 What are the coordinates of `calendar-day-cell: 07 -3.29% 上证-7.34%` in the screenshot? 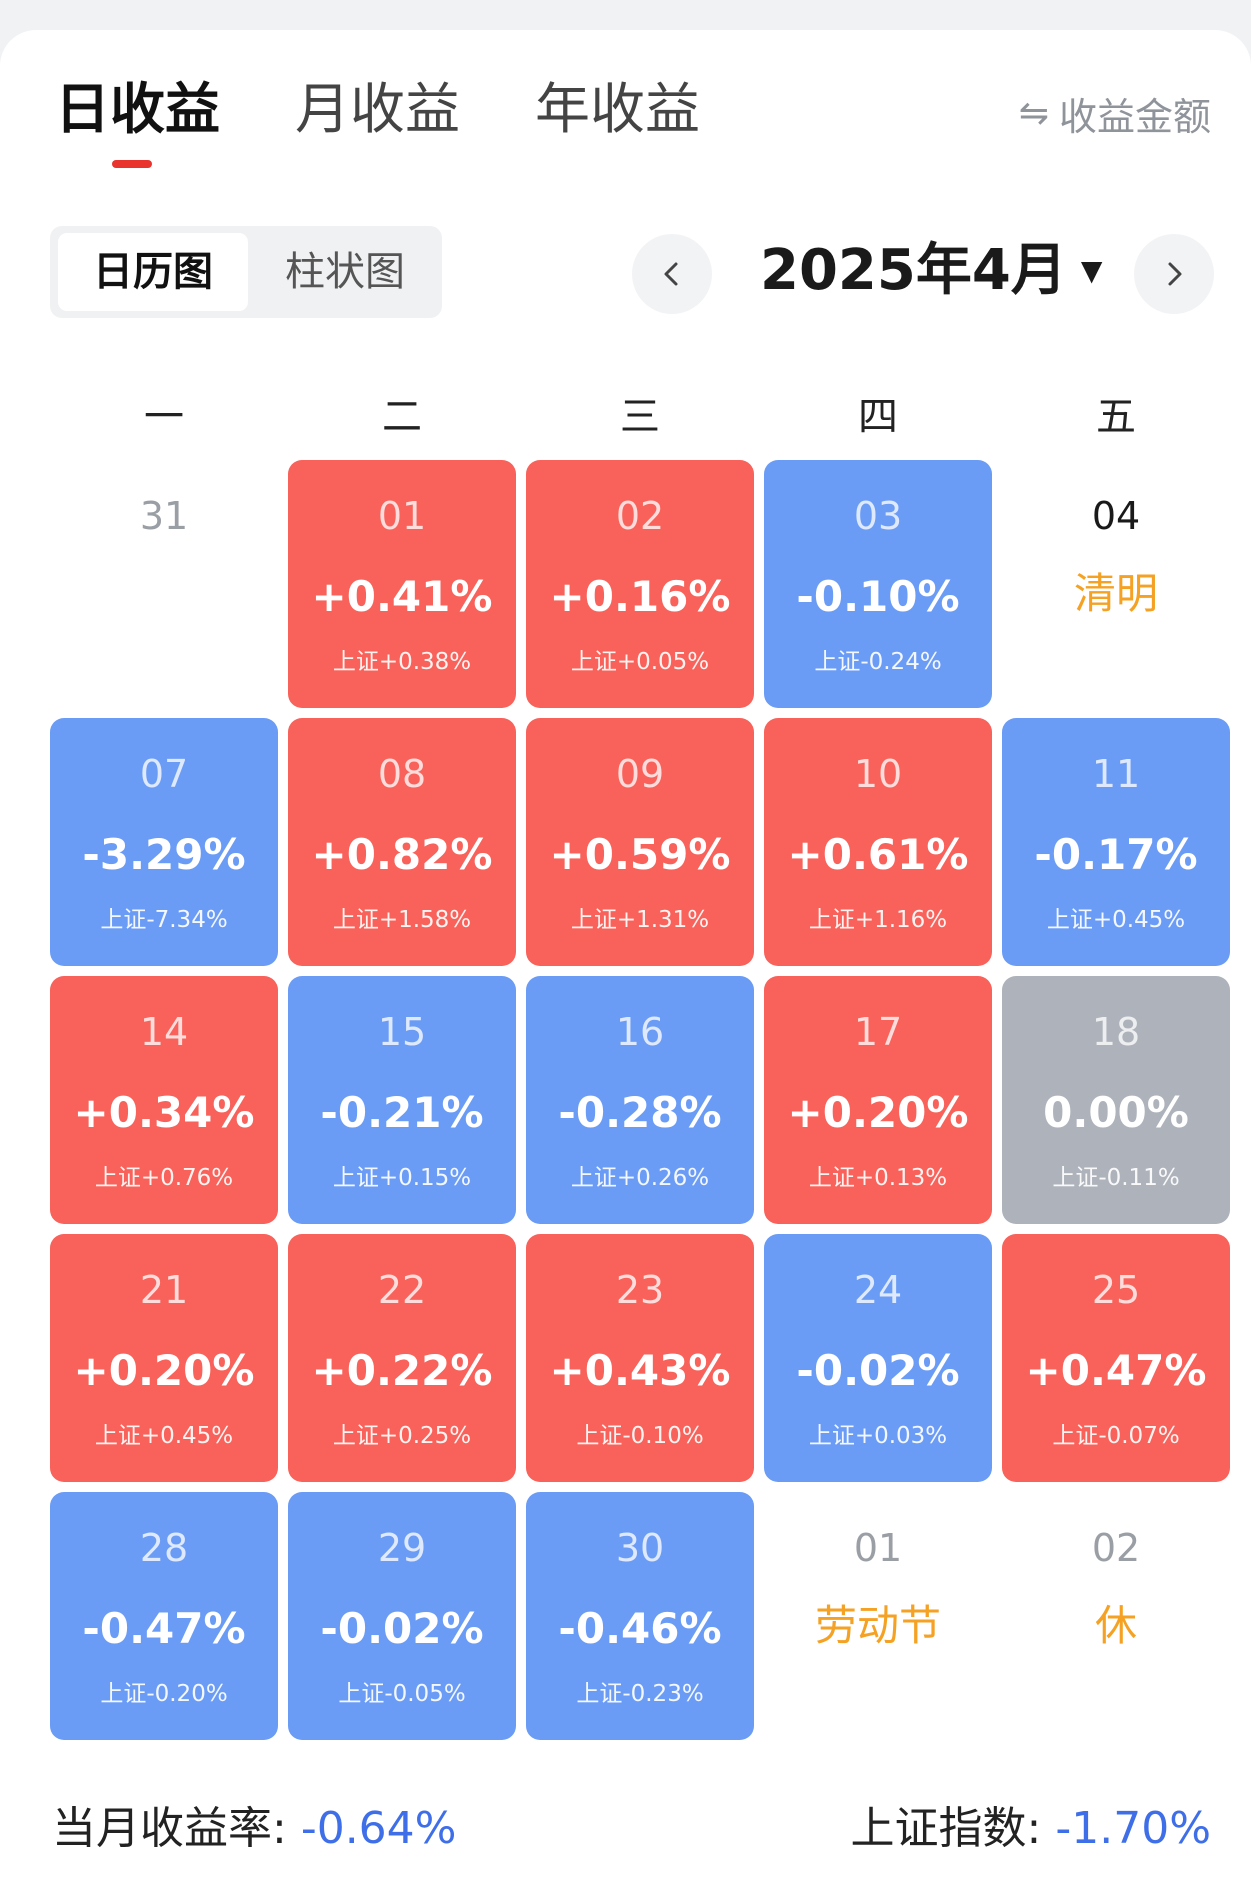 It's located at (164, 842).